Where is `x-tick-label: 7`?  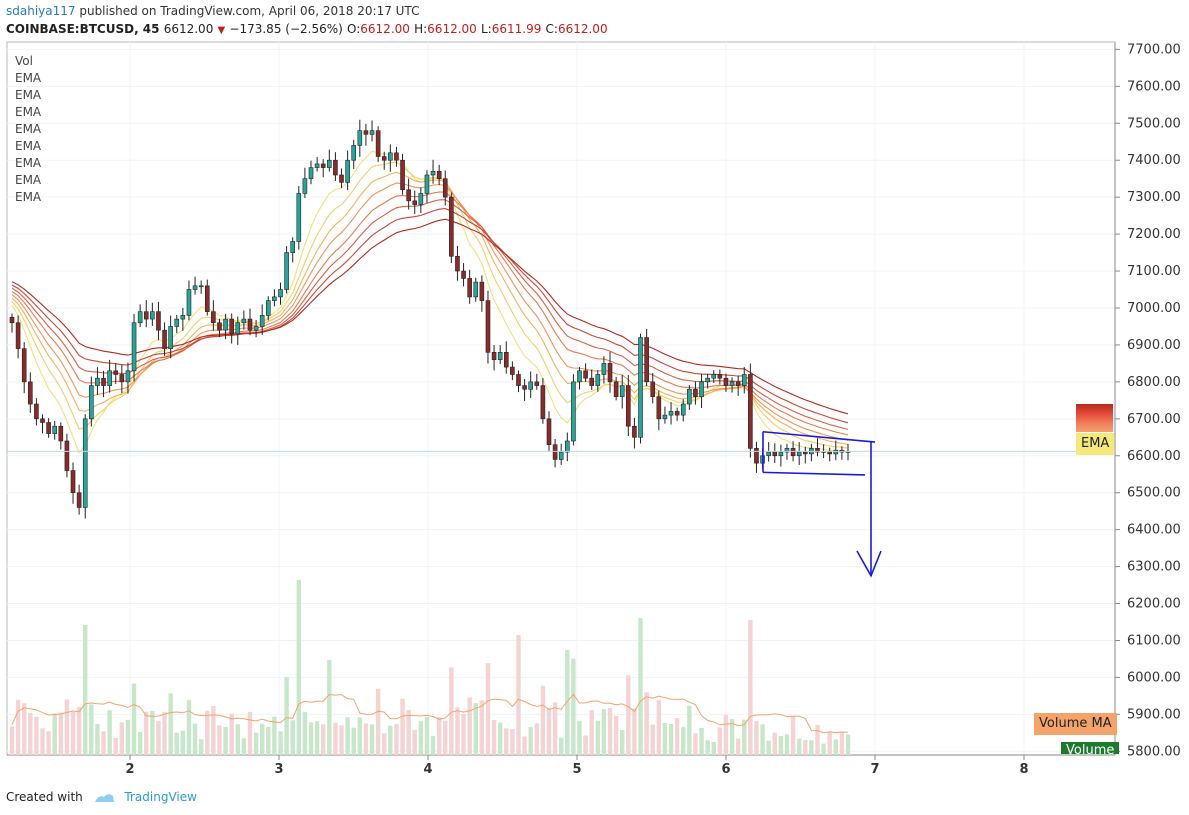
x-tick-label: 7 is located at coordinates (874, 769).